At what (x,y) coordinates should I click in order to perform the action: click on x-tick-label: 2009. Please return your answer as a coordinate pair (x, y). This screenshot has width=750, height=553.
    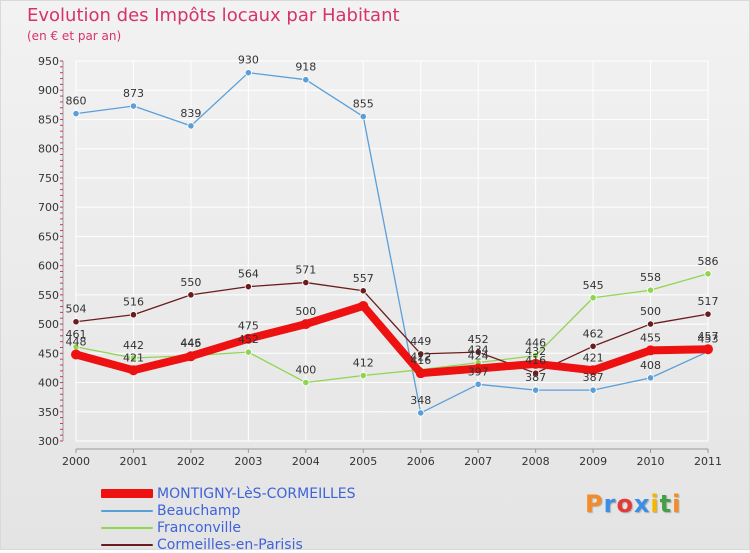
    Looking at the image, I should click on (593, 461).